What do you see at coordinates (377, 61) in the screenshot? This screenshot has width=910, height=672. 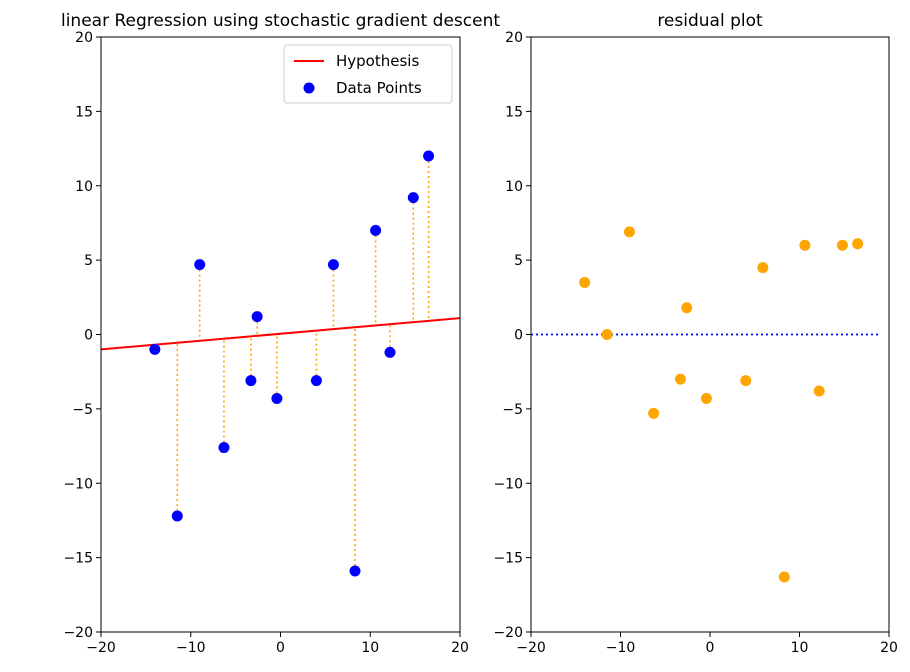 I see `legend-label: Hypothesis` at bounding box center [377, 61].